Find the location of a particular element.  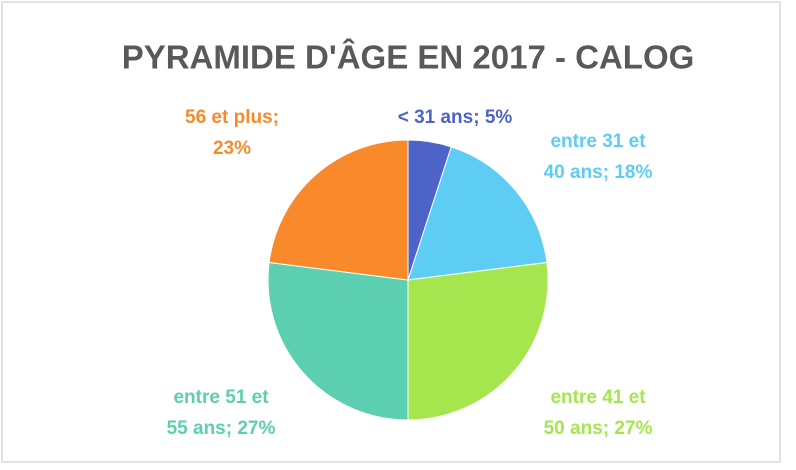

data-label: entre 31 et is located at coordinates (598, 141).